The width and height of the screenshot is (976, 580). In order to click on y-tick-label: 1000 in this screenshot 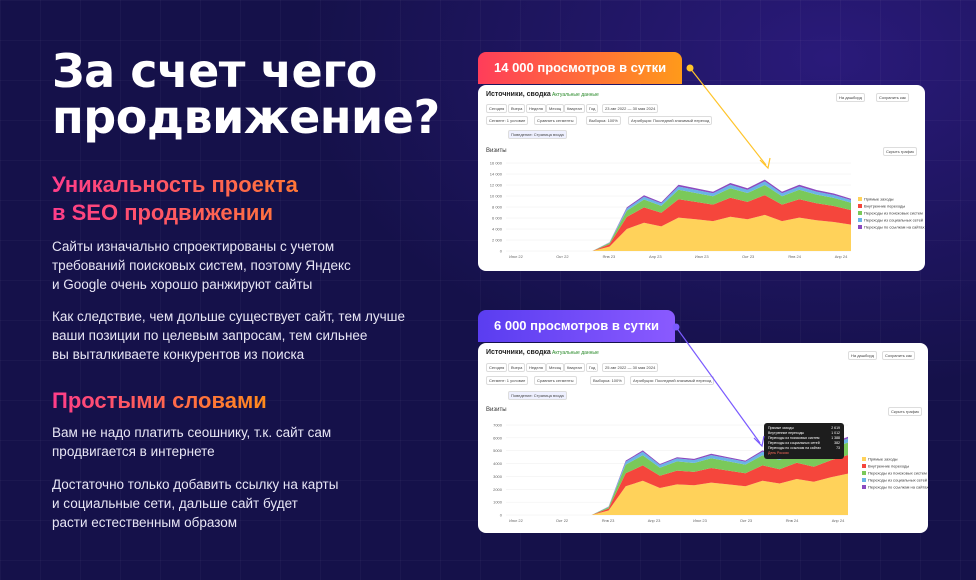, I will do `click(498, 502)`.